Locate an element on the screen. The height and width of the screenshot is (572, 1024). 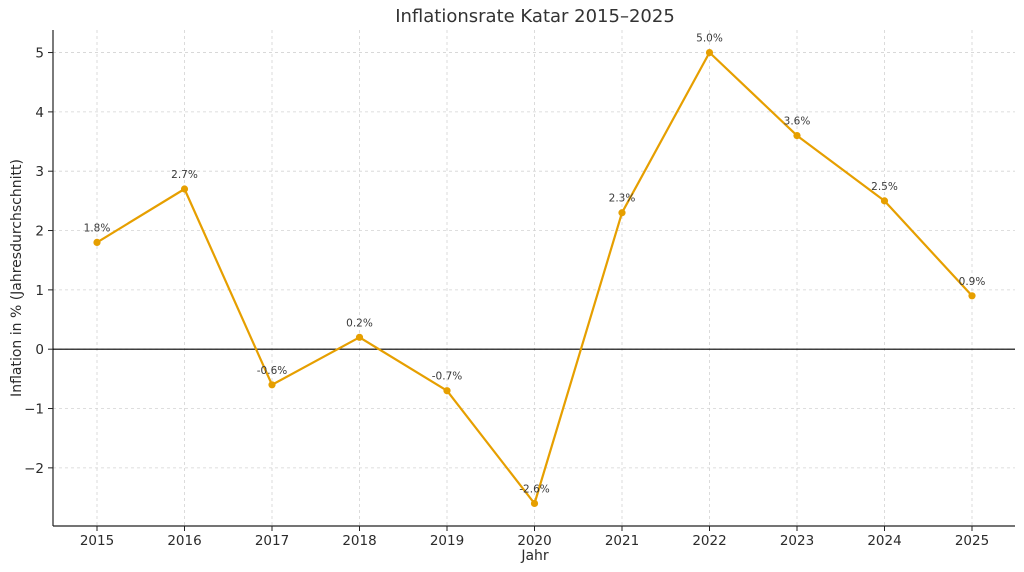
x-tick-label: 2024 is located at coordinates (884, 541).